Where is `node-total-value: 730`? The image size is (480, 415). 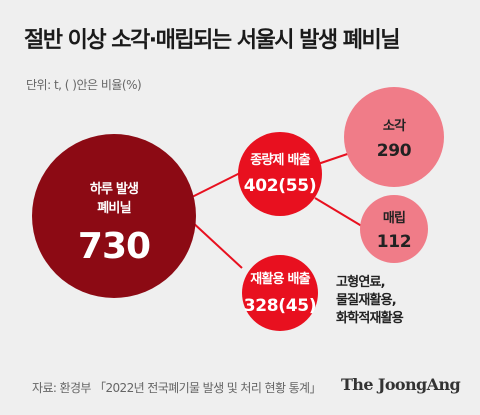 node-total-value: 730 is located at coordinates (114, 246).